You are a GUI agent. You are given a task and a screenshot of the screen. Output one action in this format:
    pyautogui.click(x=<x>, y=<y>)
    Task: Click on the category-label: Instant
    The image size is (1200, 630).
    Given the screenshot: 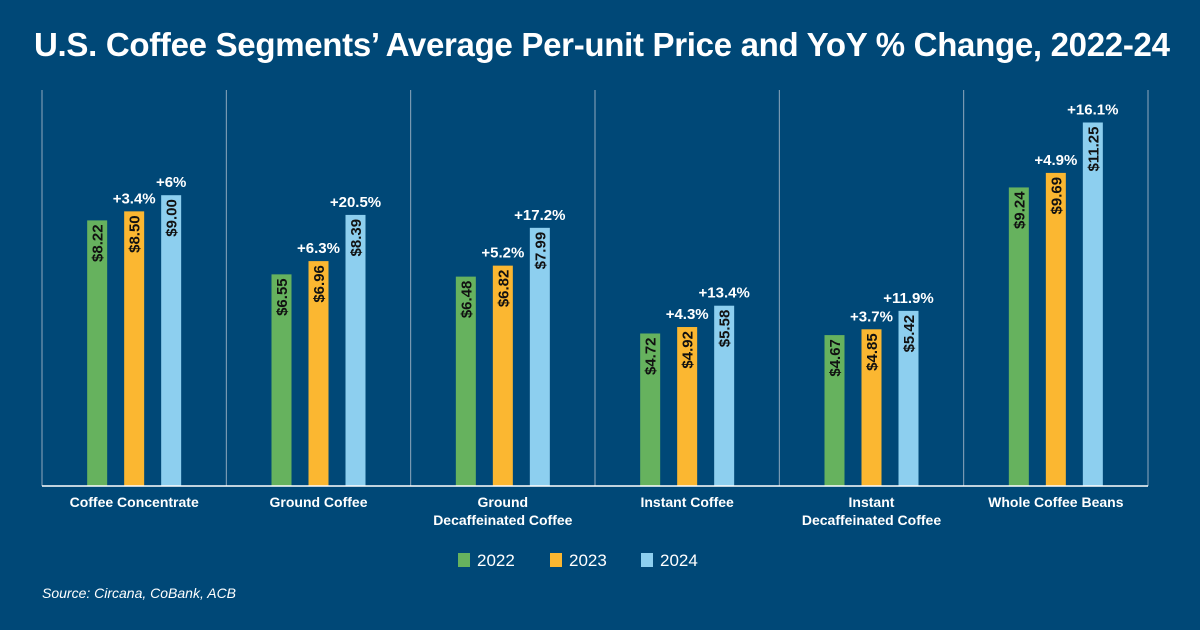 What is the action you would take?
    pyautogui.click(x=872, y=502)
    